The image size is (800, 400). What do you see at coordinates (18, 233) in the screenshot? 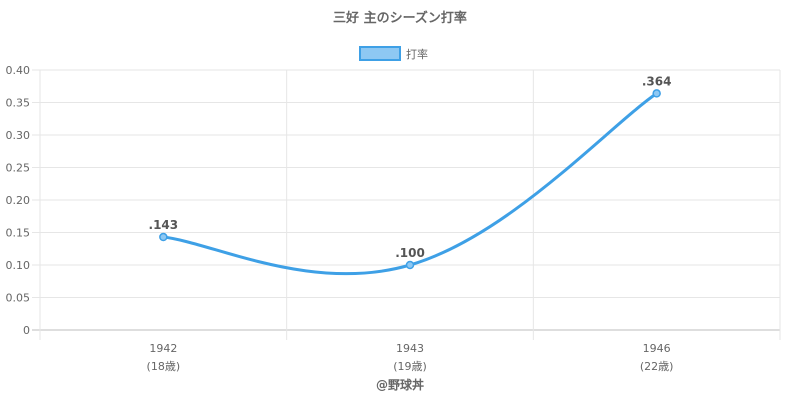
I see `y-tick-label: 0.15` at bounding box center [18, 233].